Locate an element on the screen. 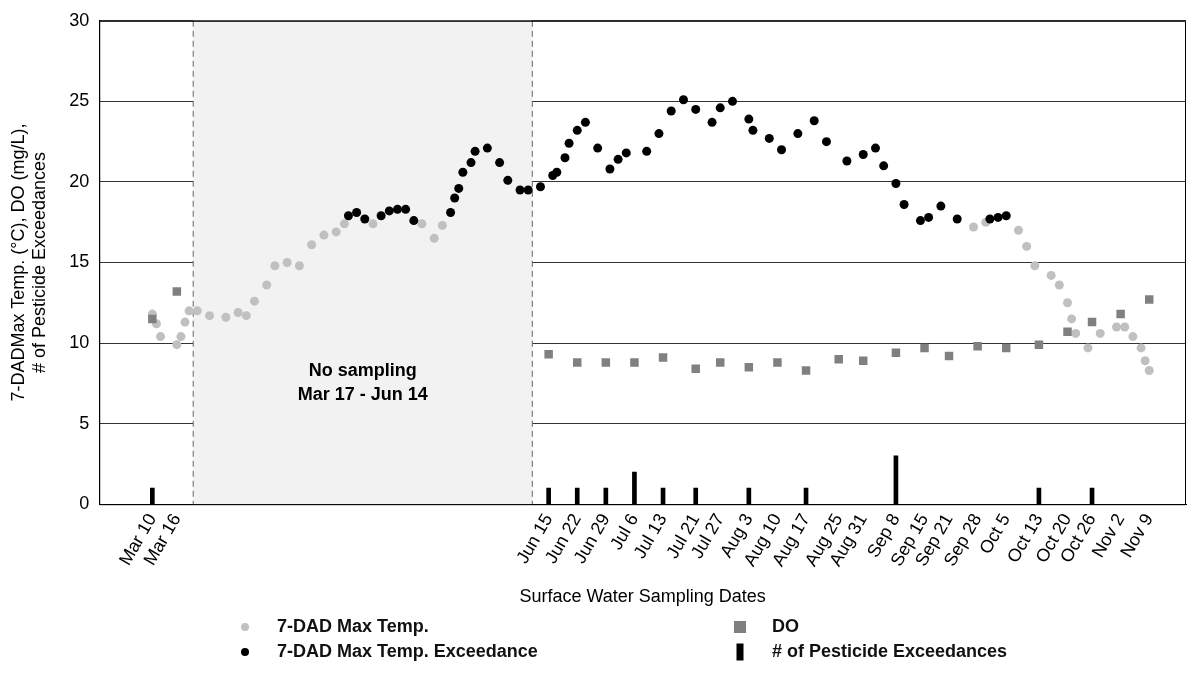 The height and width of the screenshot is (675, 1202). y-tick-label: 20 is located at coordinates (79, 180).